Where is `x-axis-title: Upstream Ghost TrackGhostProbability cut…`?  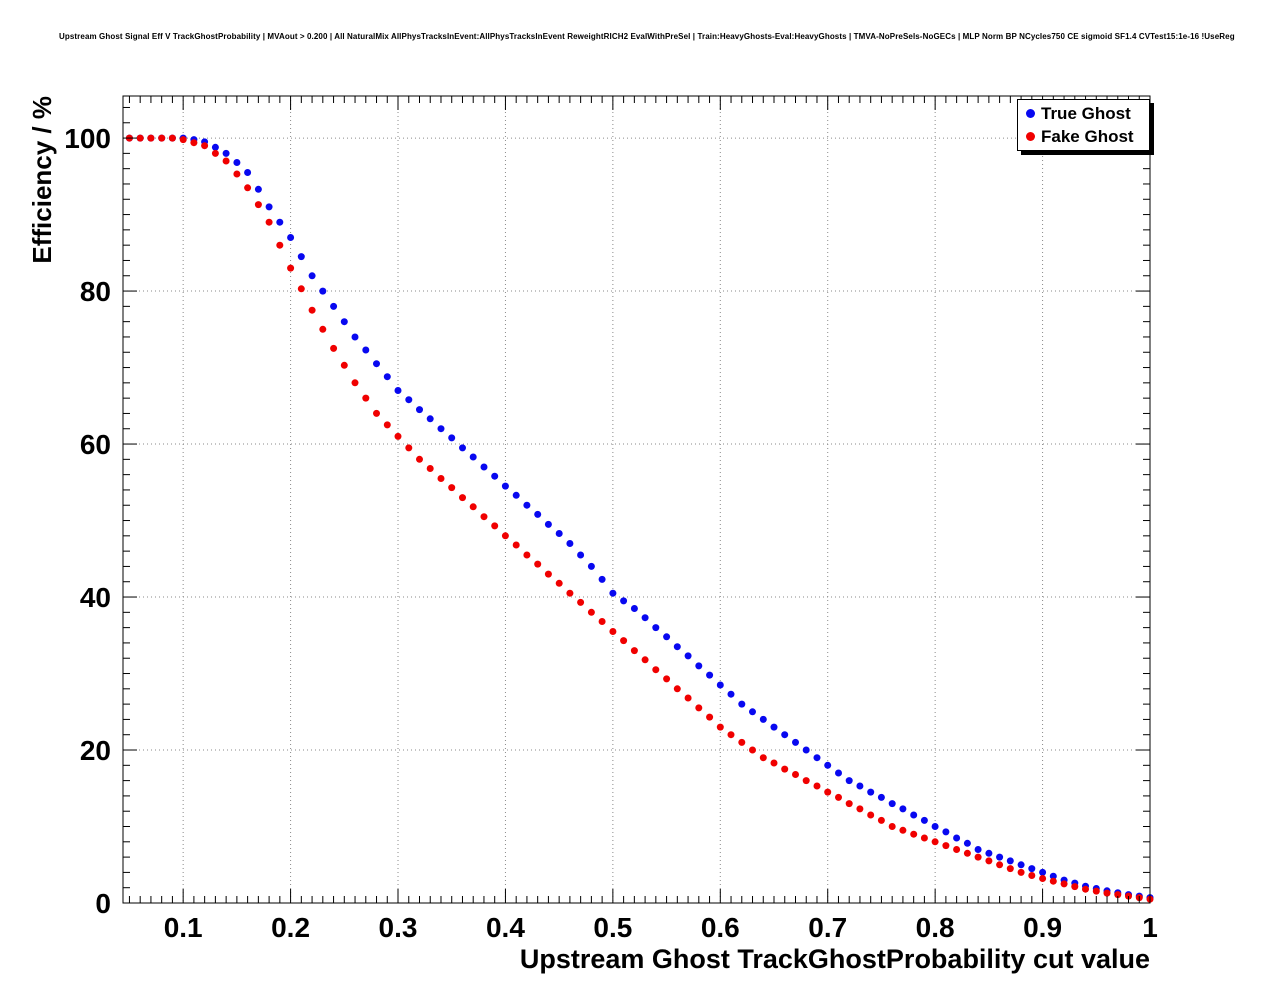 x-axis-title: Upstream Ghost TrackGhostProbability cut… is located at coordinates (834, 959).